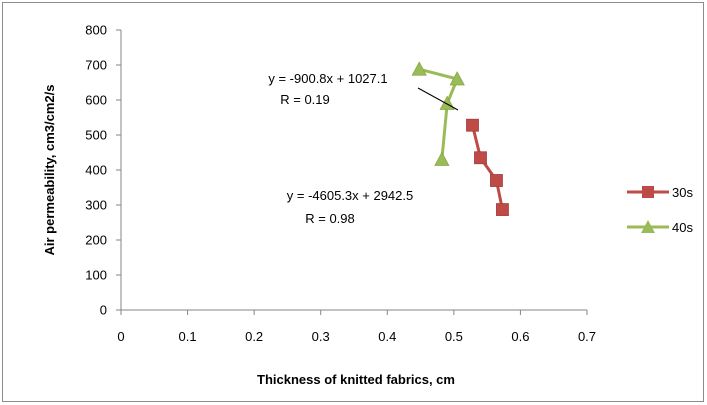  What do you see at coordinates (327, 78) in the screenshot?
I see `equation-text: y = -900.8x + 1027.1` at bounding box center [327, 78].